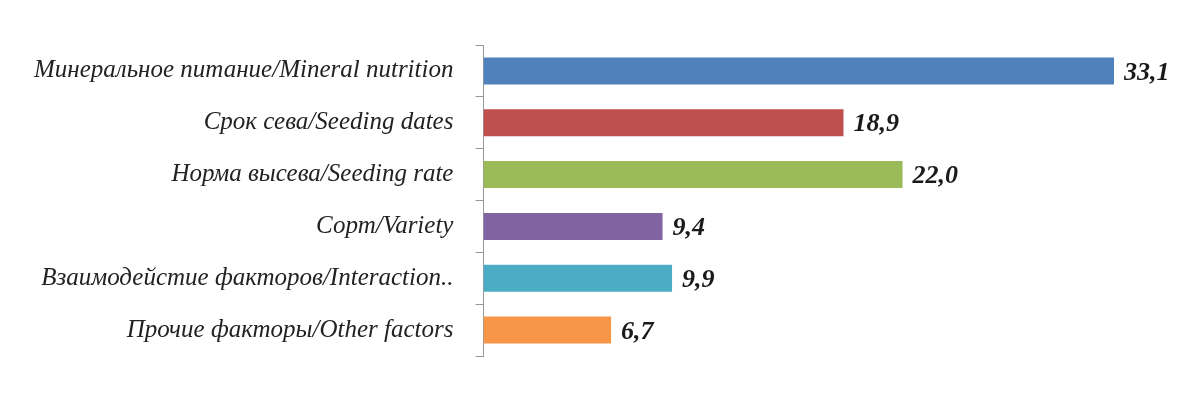 Image resolution: width=1192 pixels, height=401 pixels. What do you see at coordinates (638, 330) in the screenshot?
I see `data-label: 6,7` at bounding box center [638, 330].